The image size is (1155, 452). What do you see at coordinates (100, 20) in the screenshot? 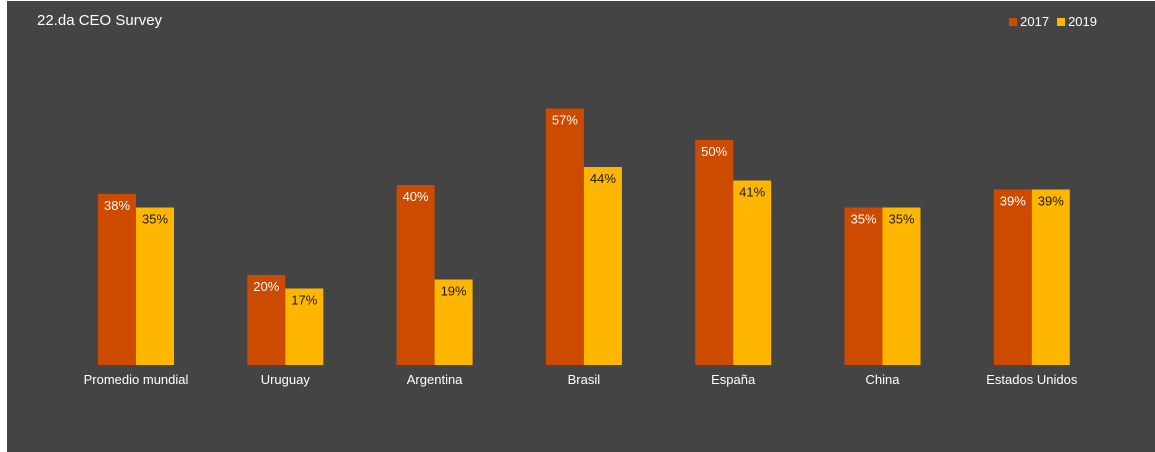
I see `chart-title: 22.da CEO Survey` at bounding box center [100, 20].